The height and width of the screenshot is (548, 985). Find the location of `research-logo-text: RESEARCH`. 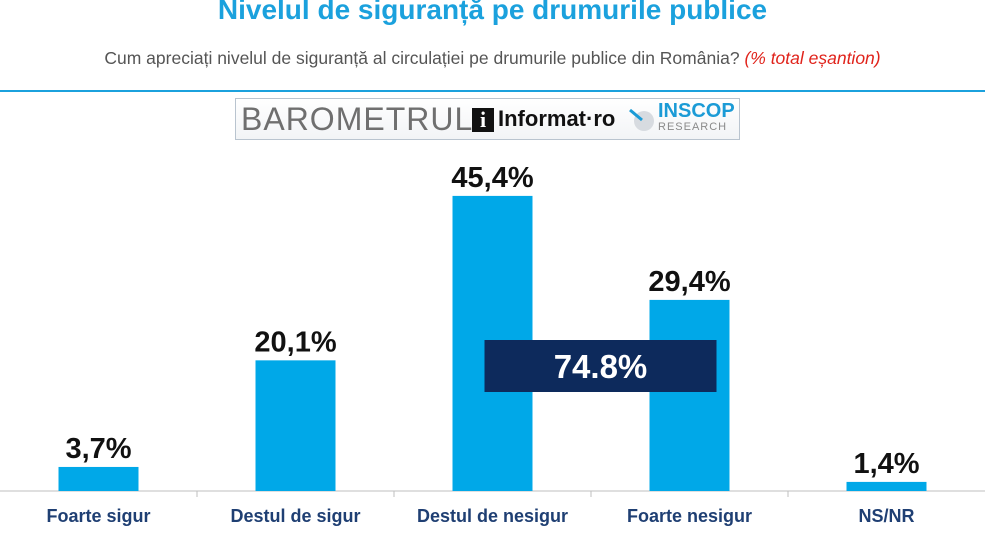

research-logo-text: RESEARCH is located at coordinates (693, 127).